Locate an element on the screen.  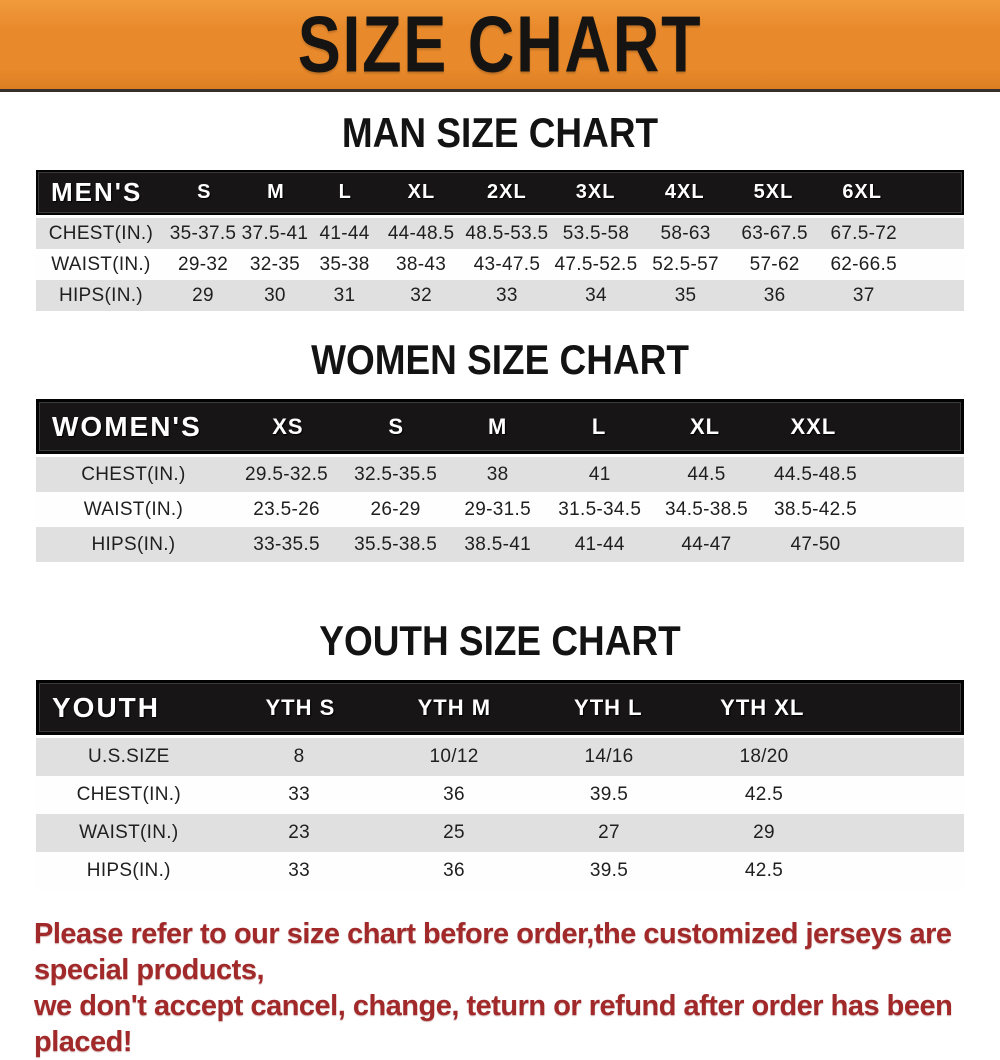
size-value: 32.5-35.5 is located at coordinates (396, 474).